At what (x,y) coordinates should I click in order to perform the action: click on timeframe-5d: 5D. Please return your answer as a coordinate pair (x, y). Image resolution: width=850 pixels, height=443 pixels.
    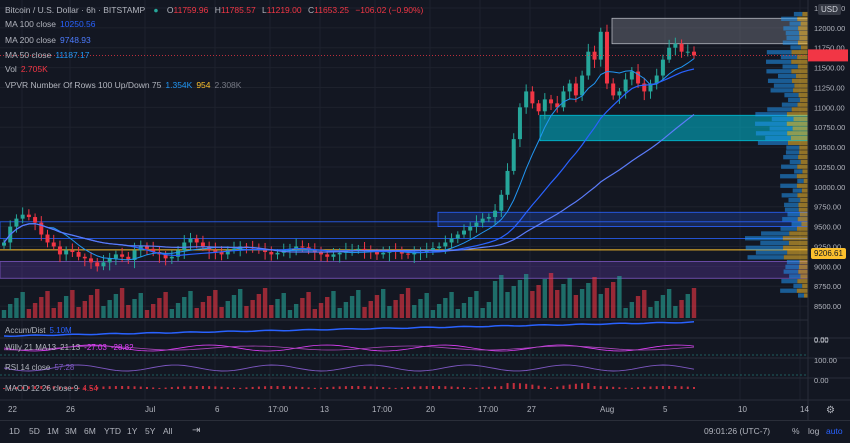
    Looking at the image, I should click on (34, 431).